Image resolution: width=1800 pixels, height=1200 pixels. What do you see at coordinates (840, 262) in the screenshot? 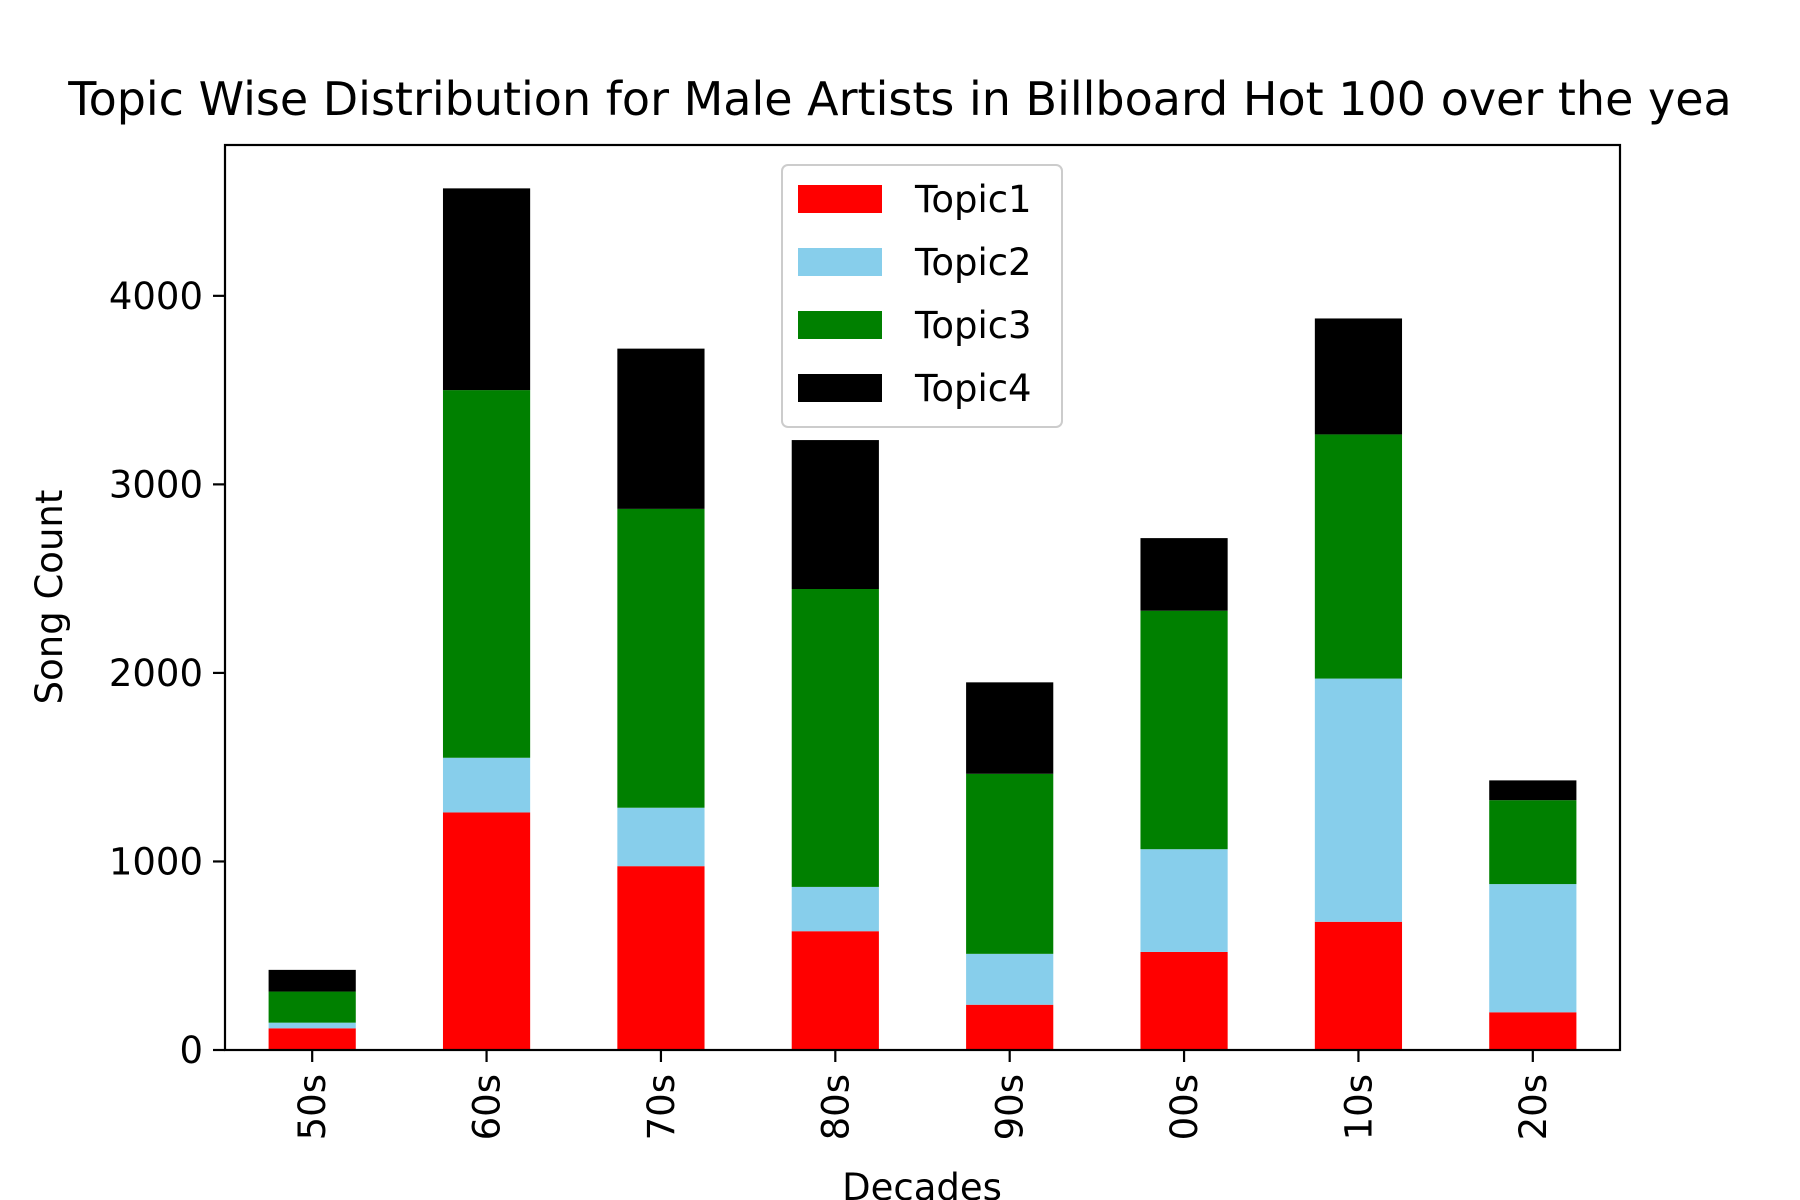
I see `legend-swatch-topic2` at bounding box center [840, 262].